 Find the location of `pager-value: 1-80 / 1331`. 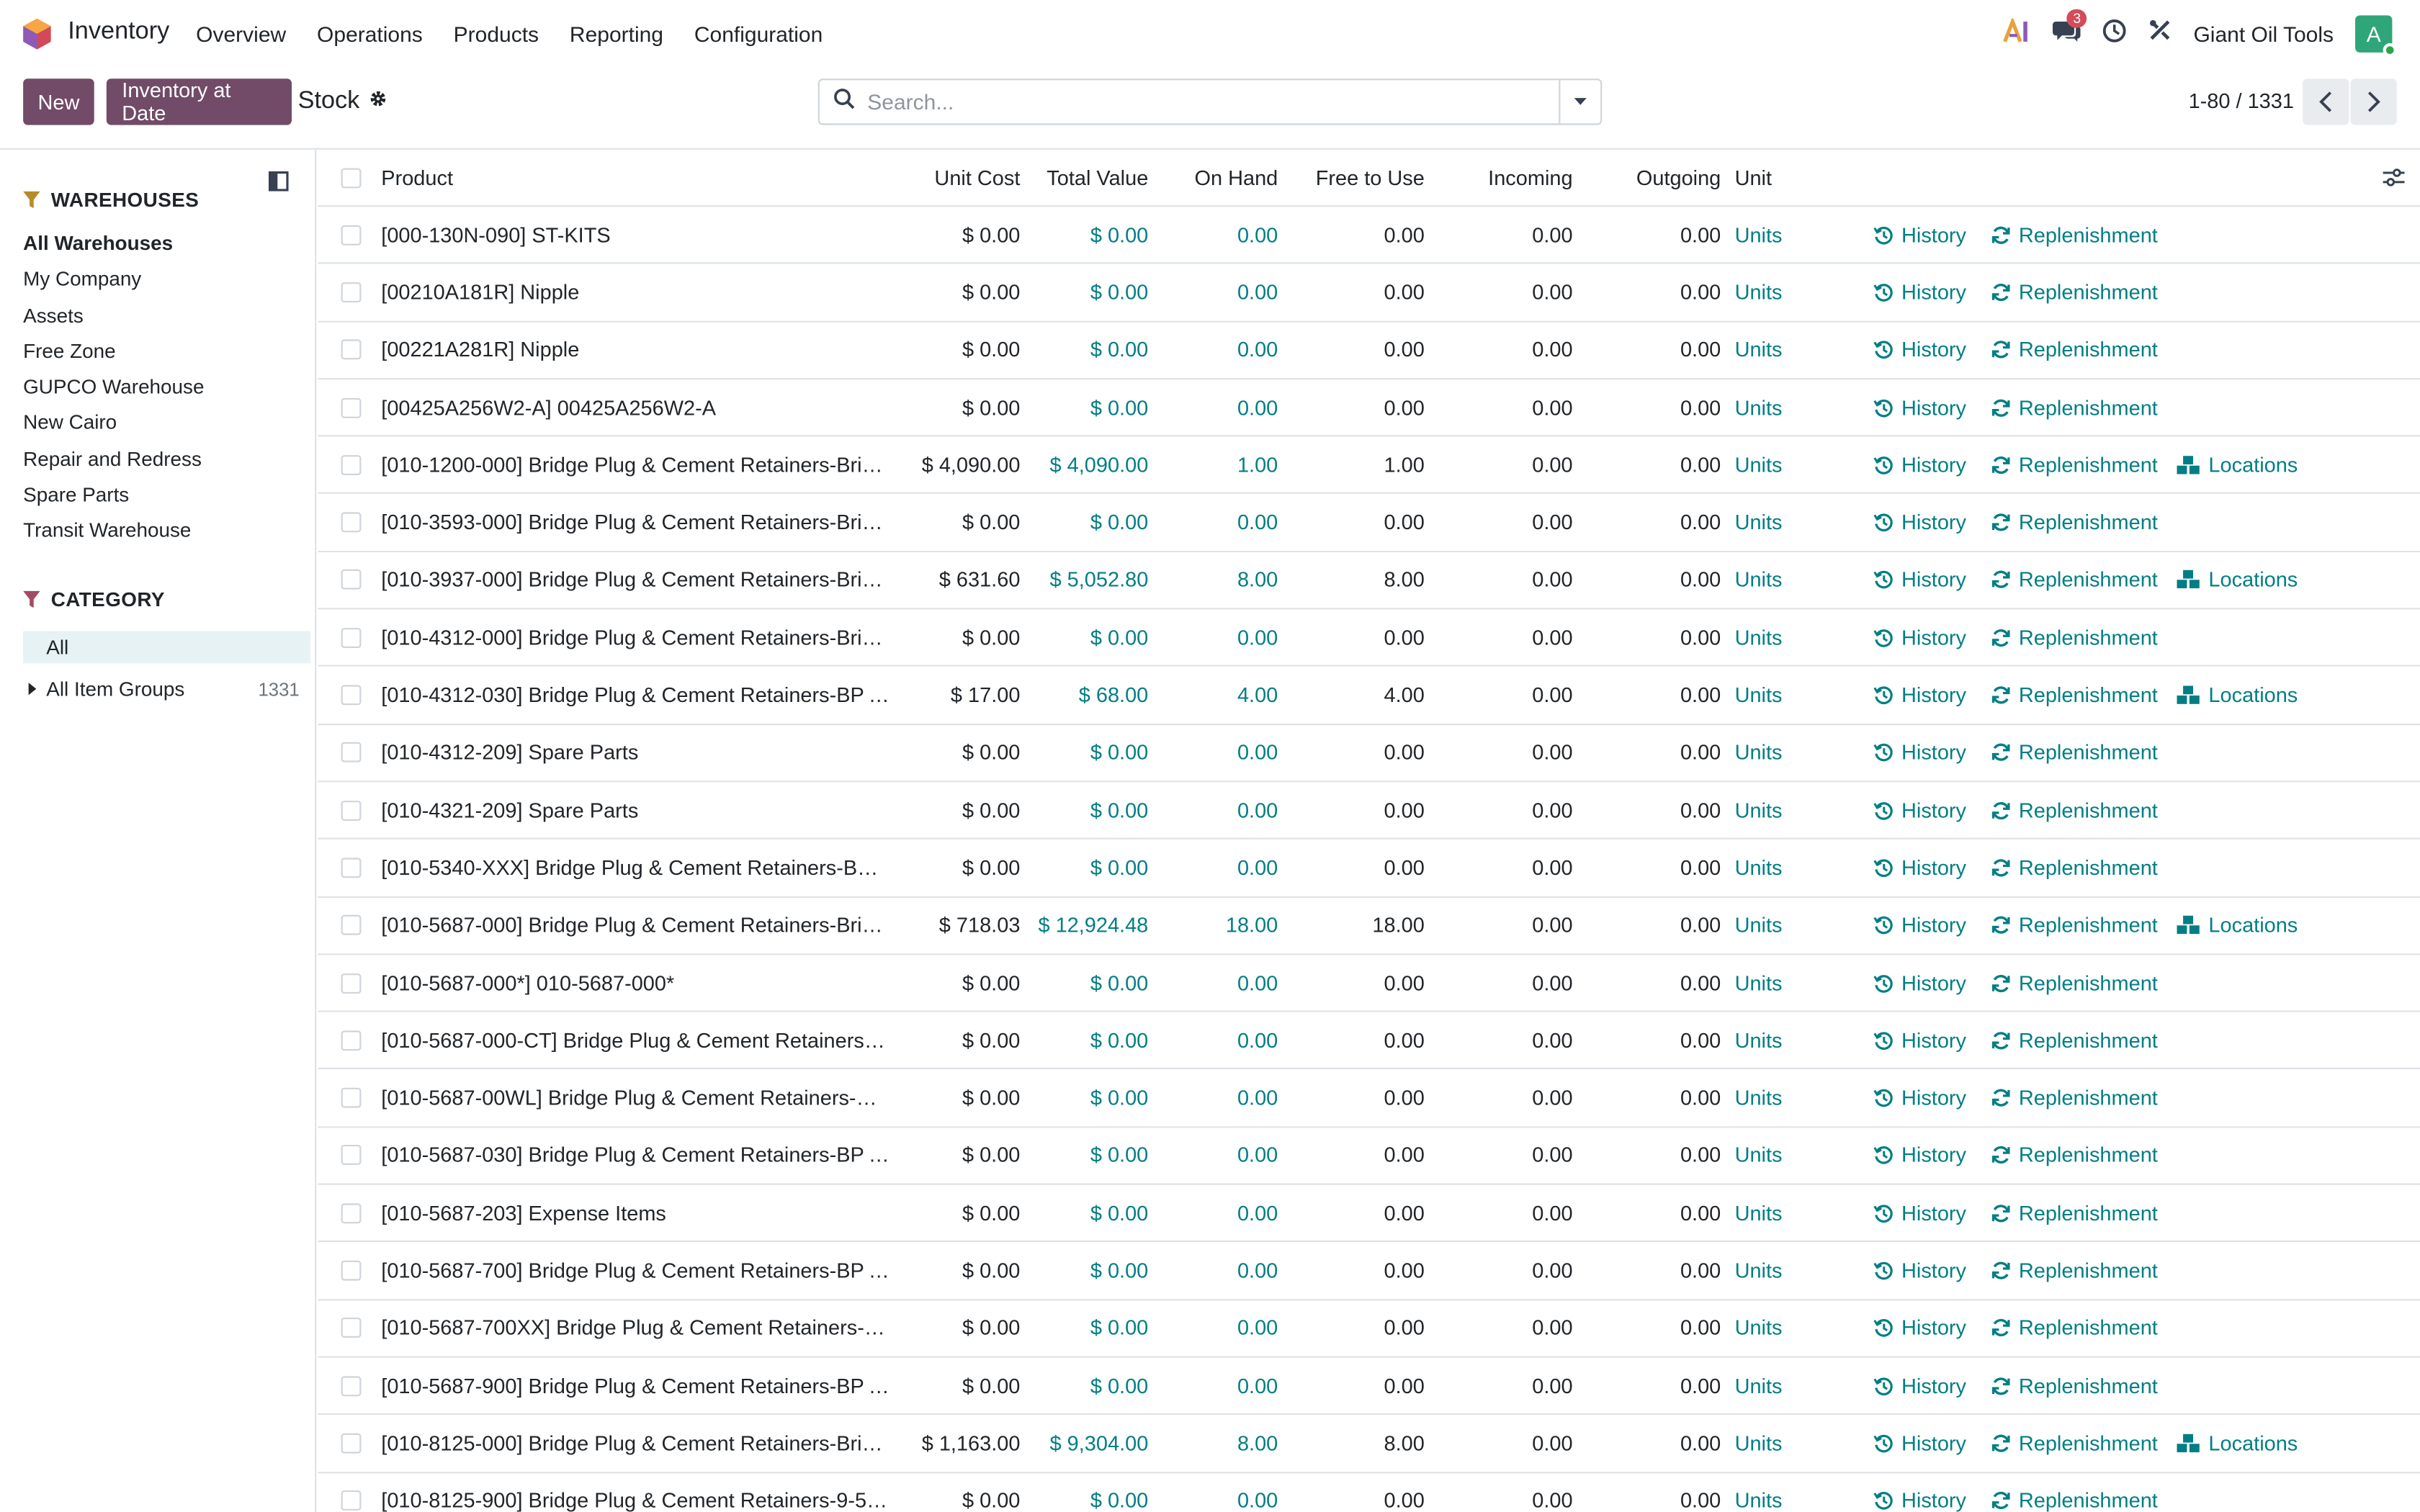

pager-value: 1-80 / 1331 is located at coordinates (2241, 101).